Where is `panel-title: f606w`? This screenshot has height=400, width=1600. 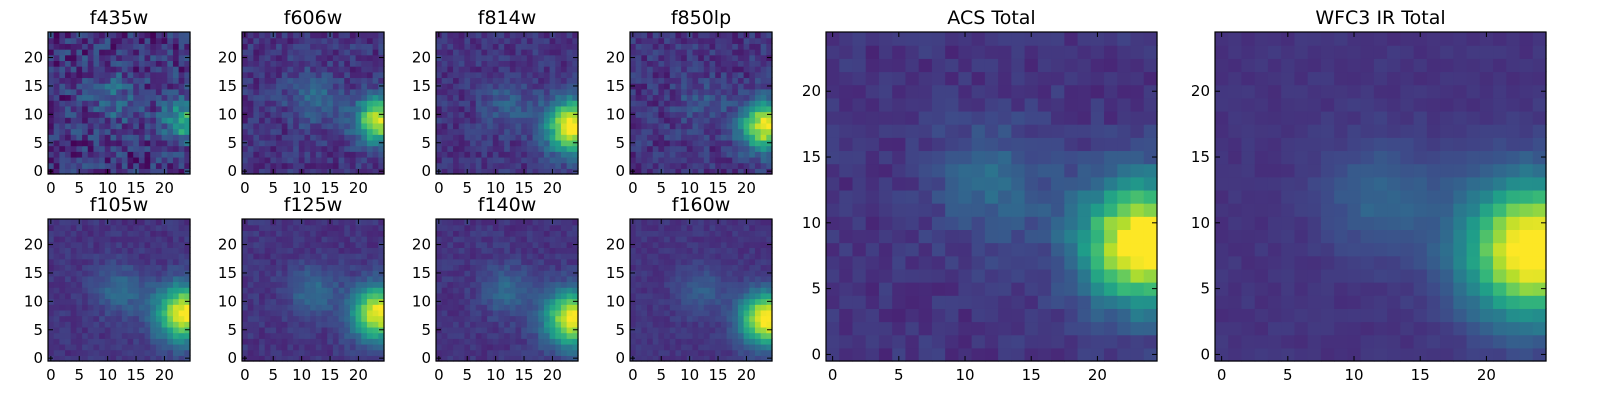
panel-title: f606w is located at coordinates (313, 18).